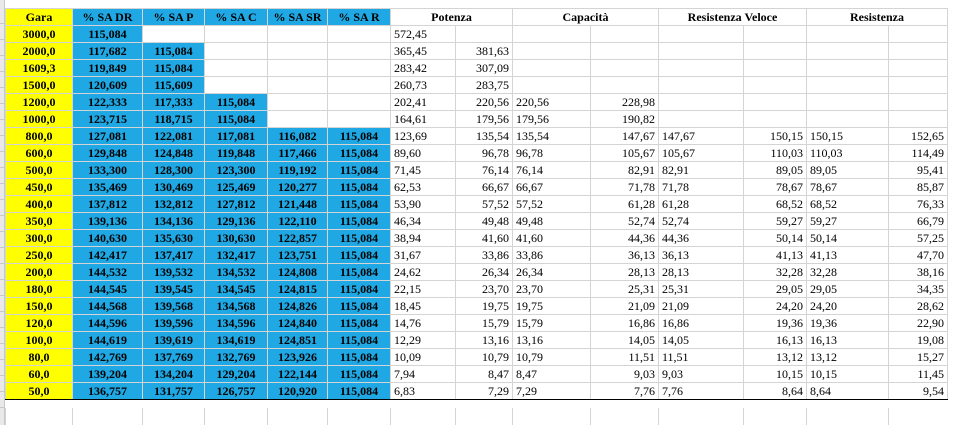  What do you see at coordinates (484, 85) in the screenshot?
I see `potenza-b-cell: 283,75` at bounding box center [484, 85].